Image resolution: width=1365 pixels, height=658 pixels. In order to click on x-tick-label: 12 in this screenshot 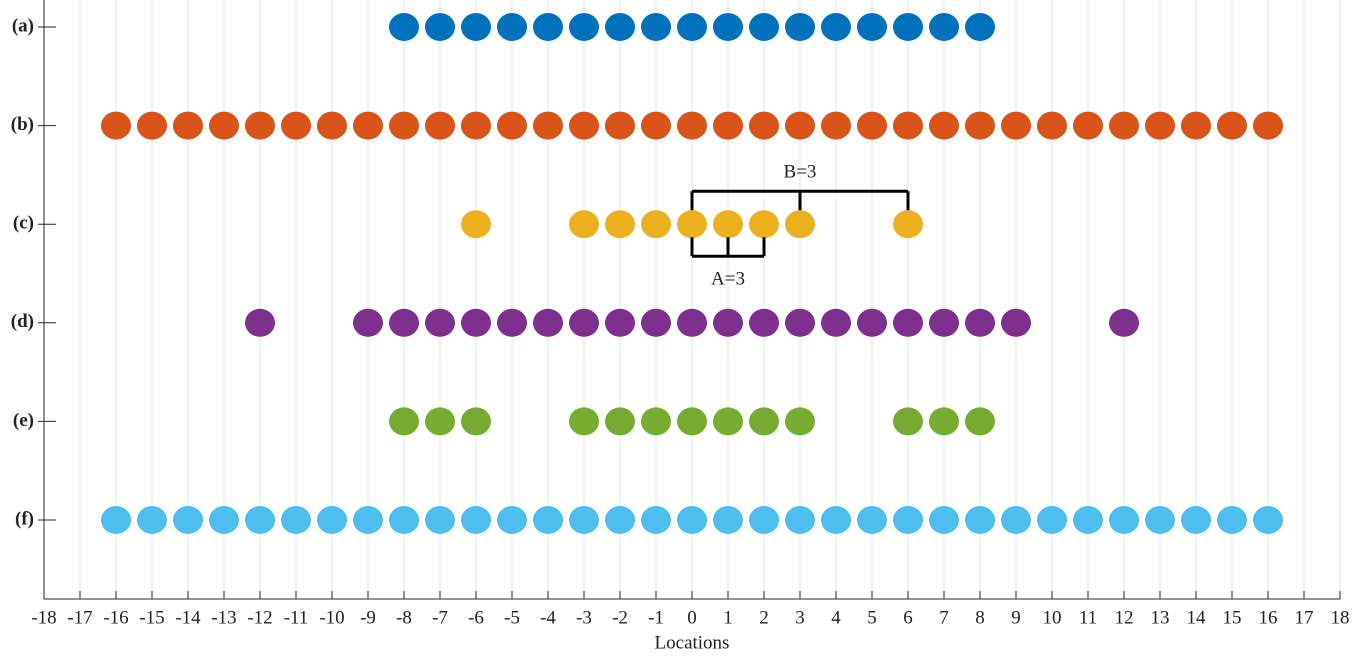, I will do `click(1124, 617)`.